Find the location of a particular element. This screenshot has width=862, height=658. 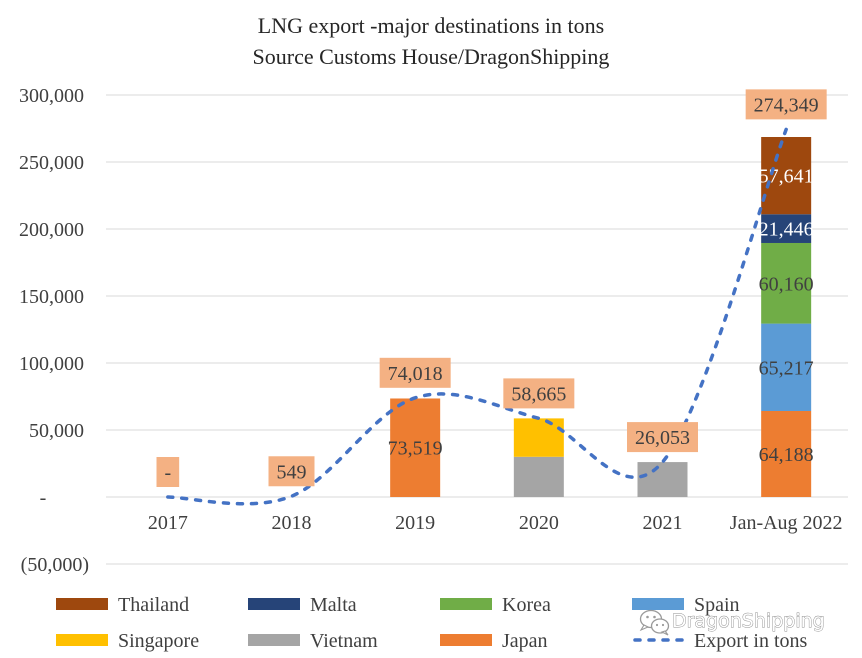

legend-item-export-in-tons: Export in tons is located at coordinates (720, 641).